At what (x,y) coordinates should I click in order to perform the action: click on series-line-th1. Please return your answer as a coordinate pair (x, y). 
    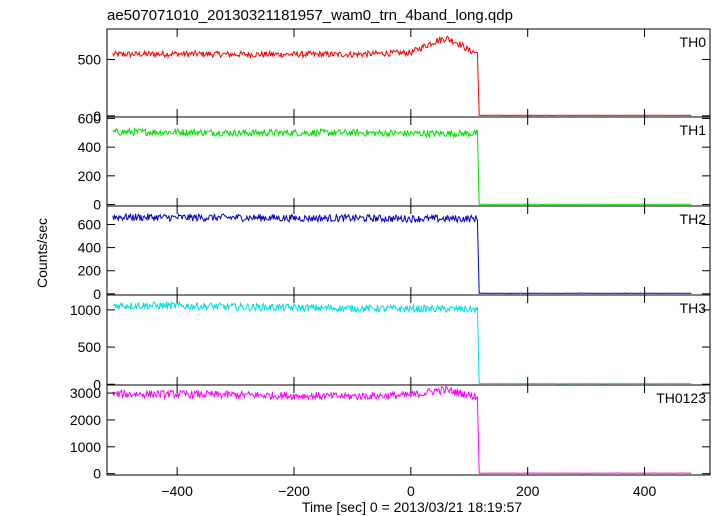
    Looking at the image, I should click on (402, 166).